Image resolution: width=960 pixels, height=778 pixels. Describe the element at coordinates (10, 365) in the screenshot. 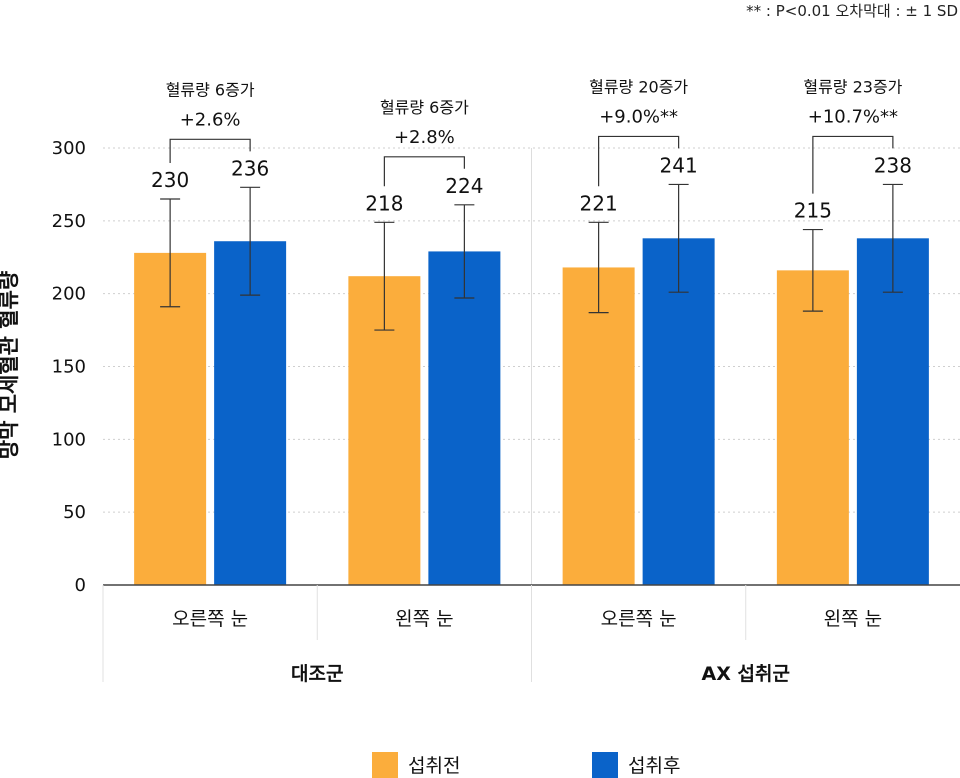

I see `y-axis-label: 망막 모세혈관 혈류량` at that location.